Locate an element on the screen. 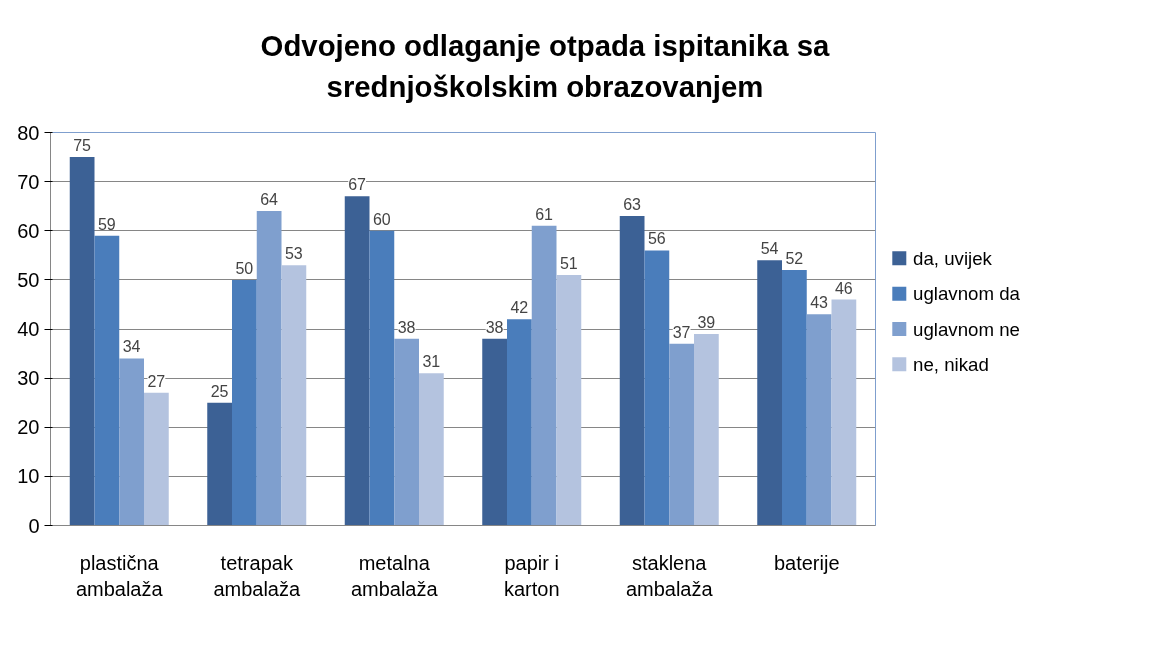  data-label: 39 is located at coordinates (706, 323).